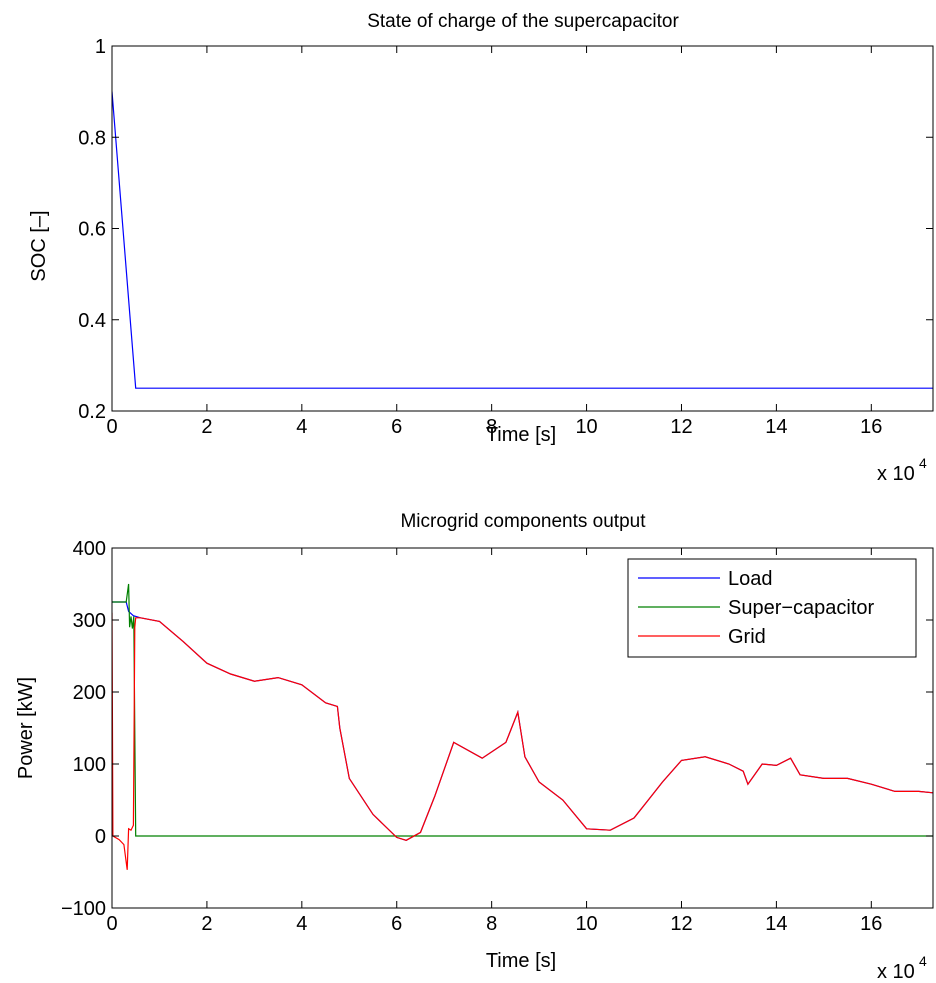 This screenshot has height=983, width=936. What do you see at coordinates (523, 21) in the screenshot?
I see `soc-chart-title: State of charge of the supercapacitor` at bounding box center [523, 21].